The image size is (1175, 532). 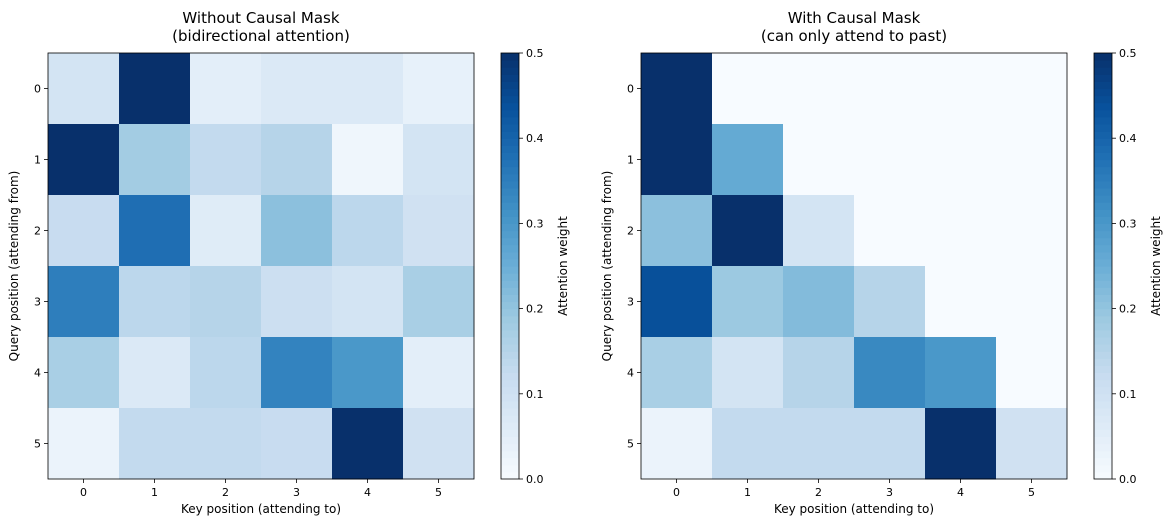 I want to click on colorbar-label: Attention weight, so click(x=1156, y=266).